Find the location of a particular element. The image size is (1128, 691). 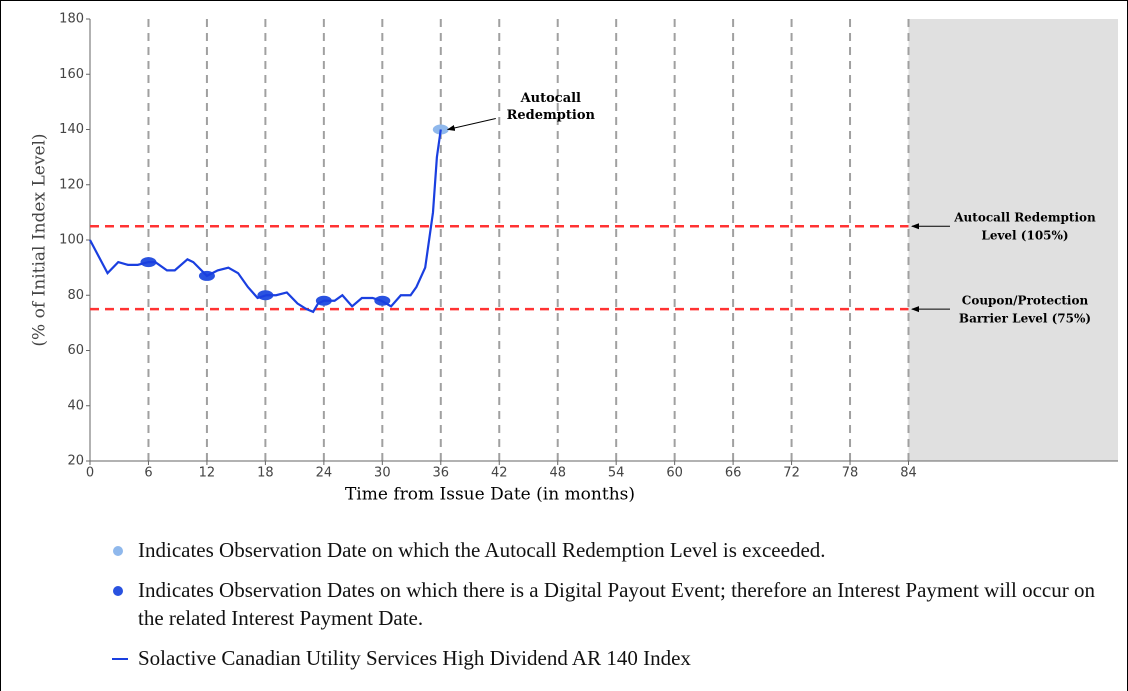

y-tick-label: 80 is located at coordinates (75, 295).